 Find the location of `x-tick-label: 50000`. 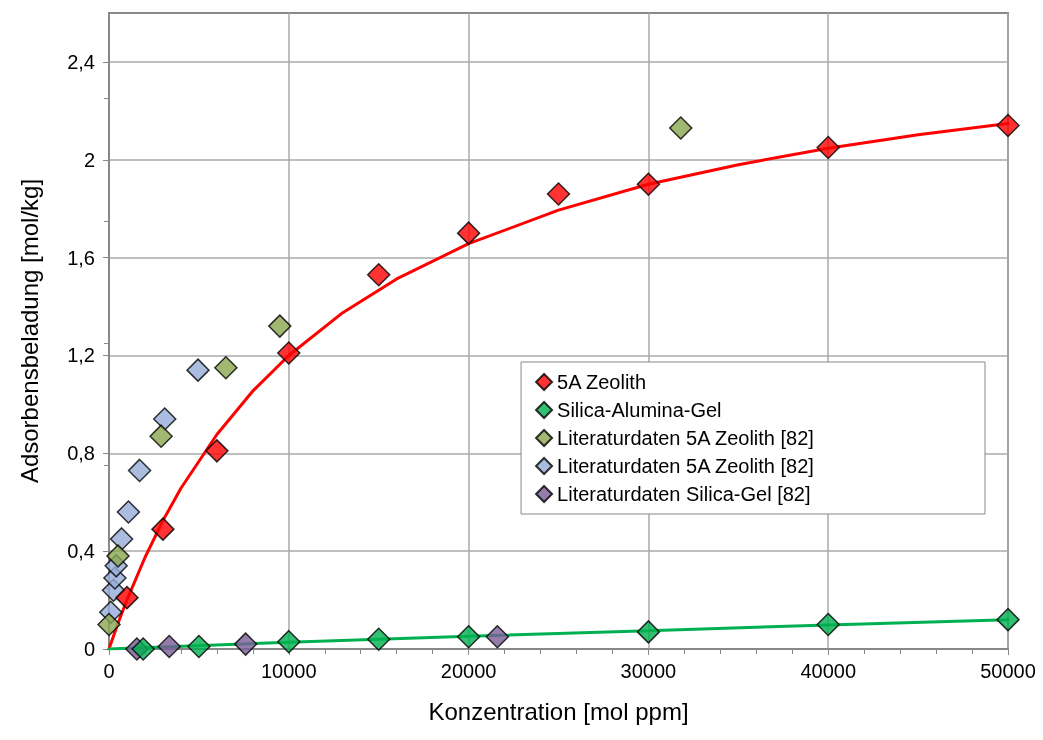

x-tick-label: 50000 is located at coordinates (1008, 671).